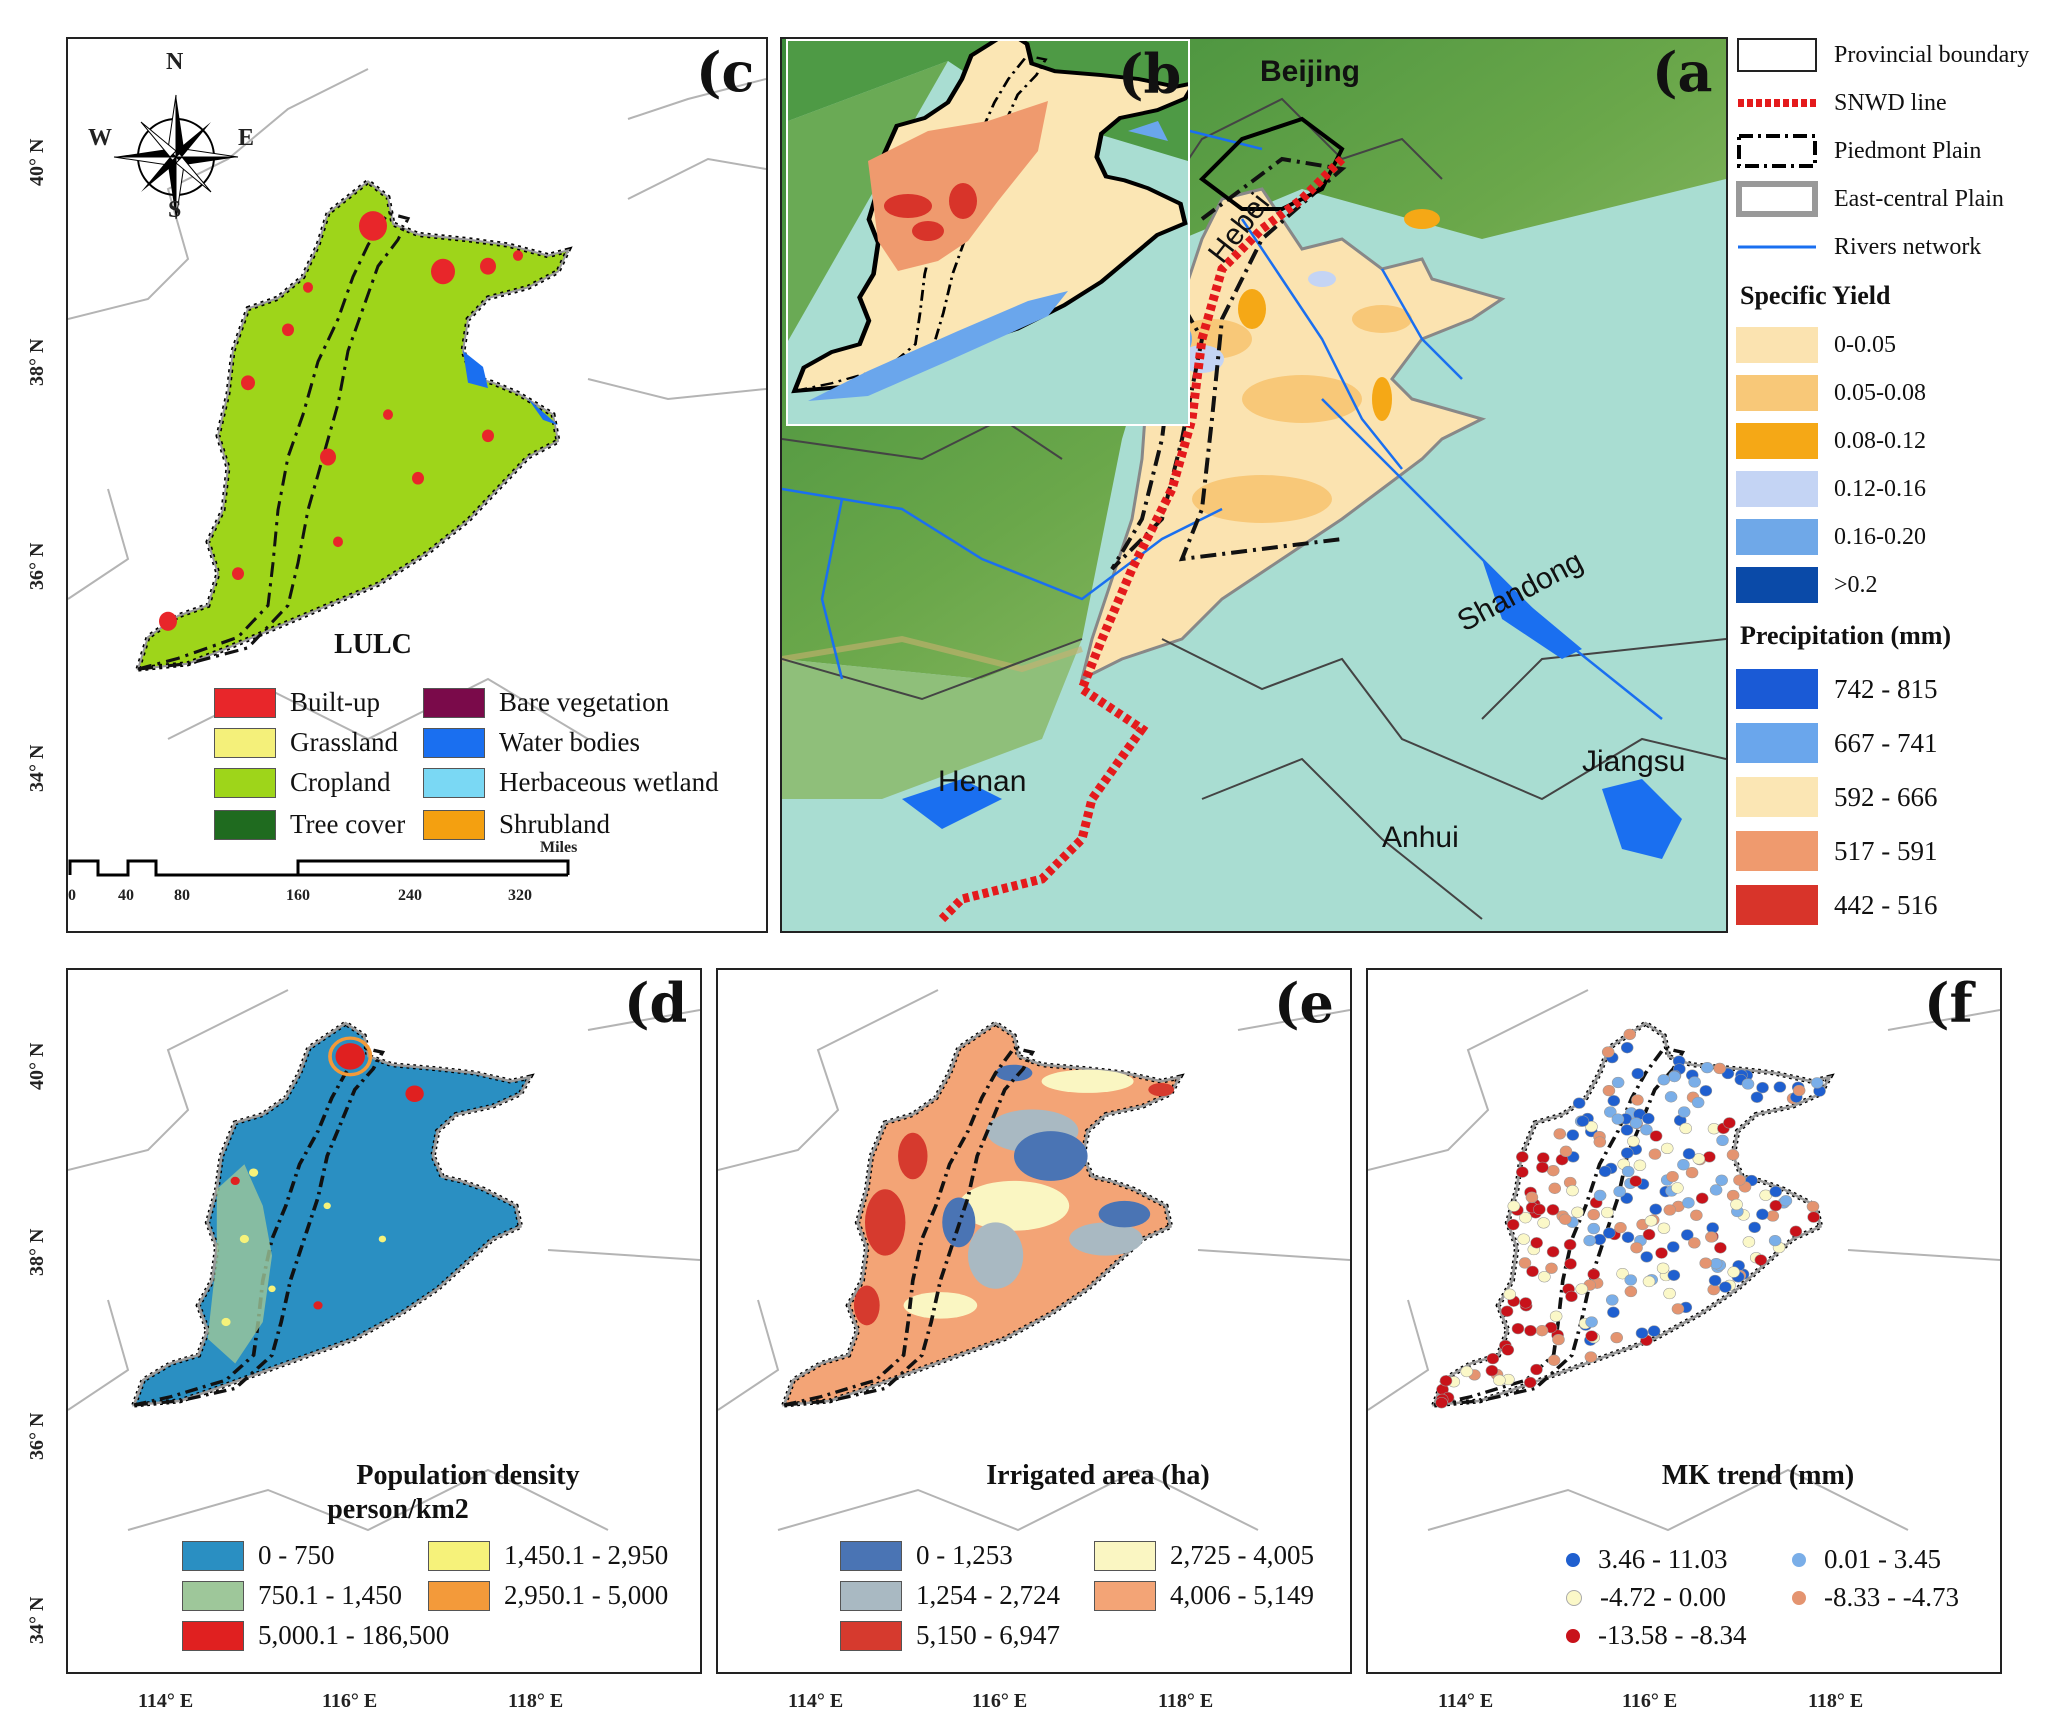 This screenshot has width=2056, height=1727. I want to click on specific-yield-title: Specific Yield, so click(1815, 295).